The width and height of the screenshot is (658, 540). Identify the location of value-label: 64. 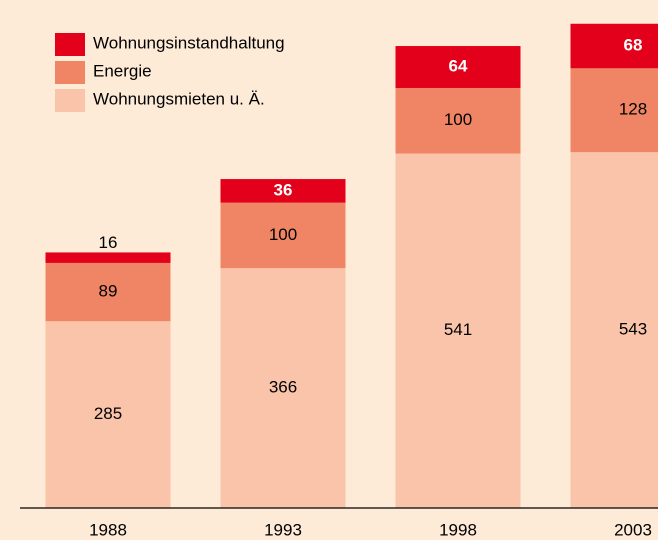
(458, 65).